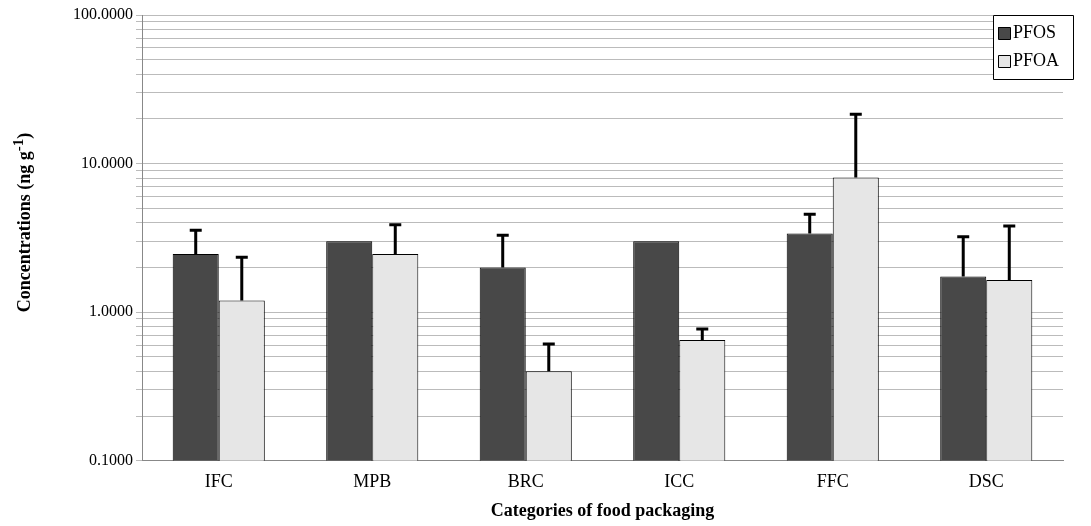 This screenshot has height=526, width=1091. Describe the element at coordinates (1035, 31) in the screenshot. I see `legend-label: PFOS` at that location.